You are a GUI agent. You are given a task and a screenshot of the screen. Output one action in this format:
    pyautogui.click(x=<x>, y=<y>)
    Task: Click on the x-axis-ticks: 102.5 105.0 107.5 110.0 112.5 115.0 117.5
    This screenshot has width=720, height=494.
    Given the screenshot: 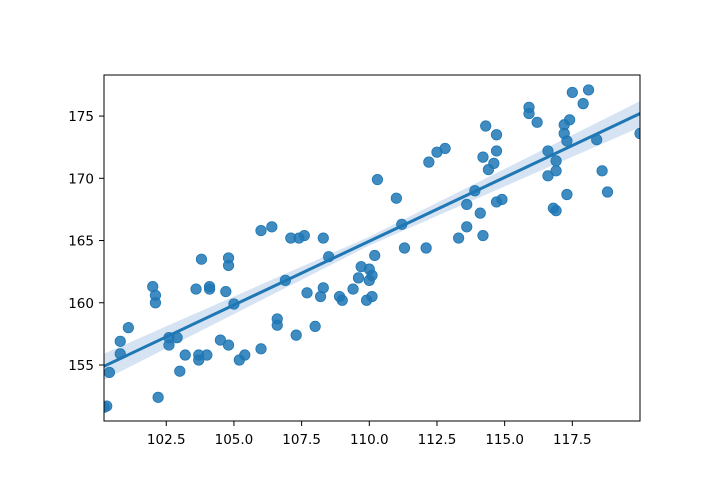 What is the action you would take?
    pyautogui.click(x=369, y=434)
    